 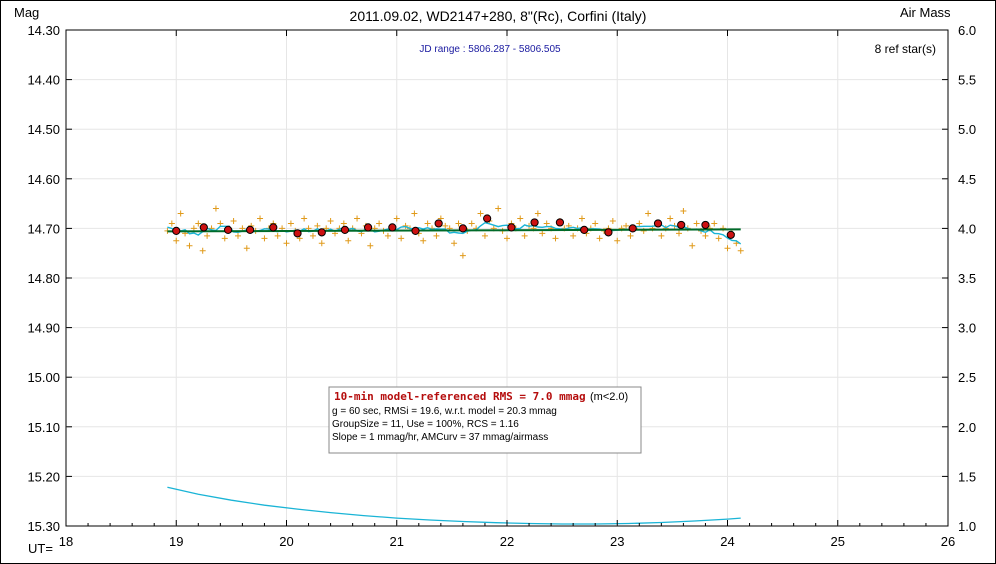 I want to click on x-tick-label: 19, so click(x=176, y=541).